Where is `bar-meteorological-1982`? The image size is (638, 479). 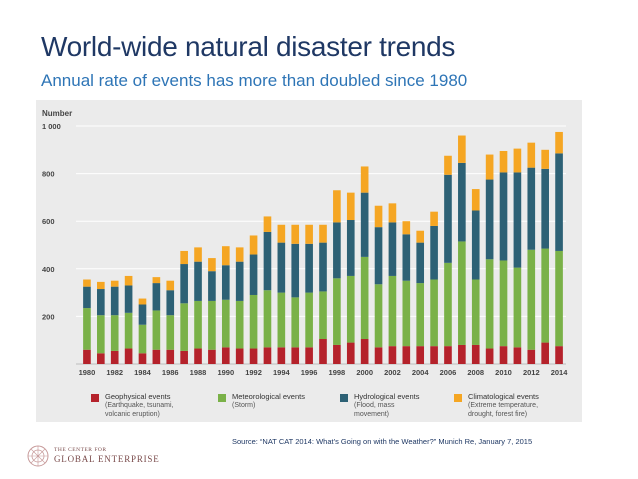 bar-meteorological-1982 is located at coordinates (114, 333).